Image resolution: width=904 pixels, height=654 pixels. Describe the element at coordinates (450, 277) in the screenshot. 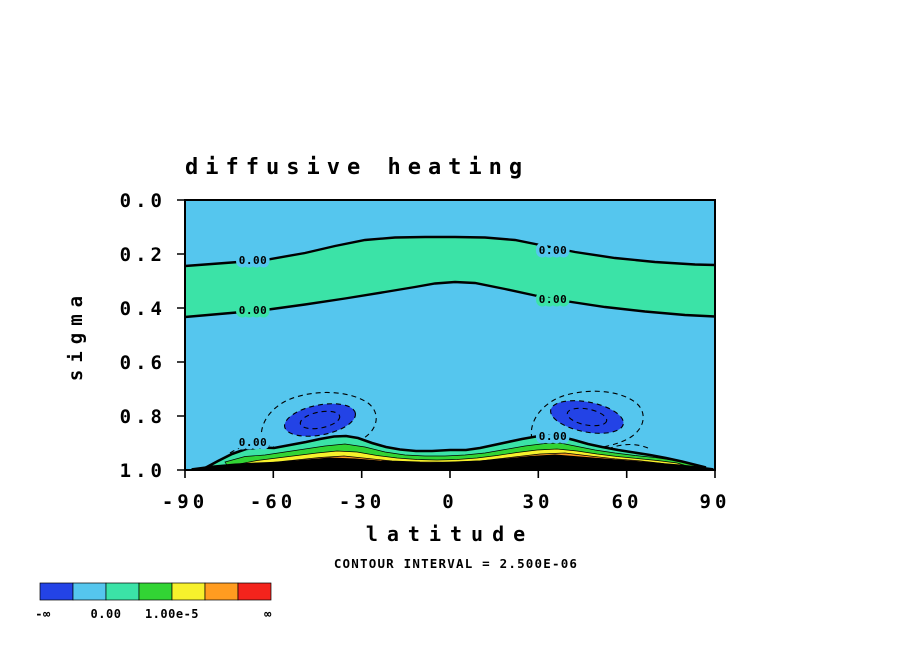

I see `zero-band-fill` at that location.